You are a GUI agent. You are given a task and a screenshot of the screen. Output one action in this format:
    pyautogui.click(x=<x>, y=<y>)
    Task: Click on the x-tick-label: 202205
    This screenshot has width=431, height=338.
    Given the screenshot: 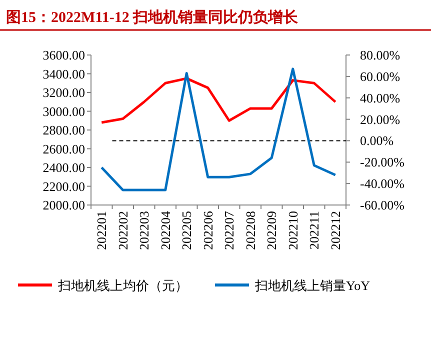 What is the action you would take?
    pyautogui.click(x=186, y=230)
    